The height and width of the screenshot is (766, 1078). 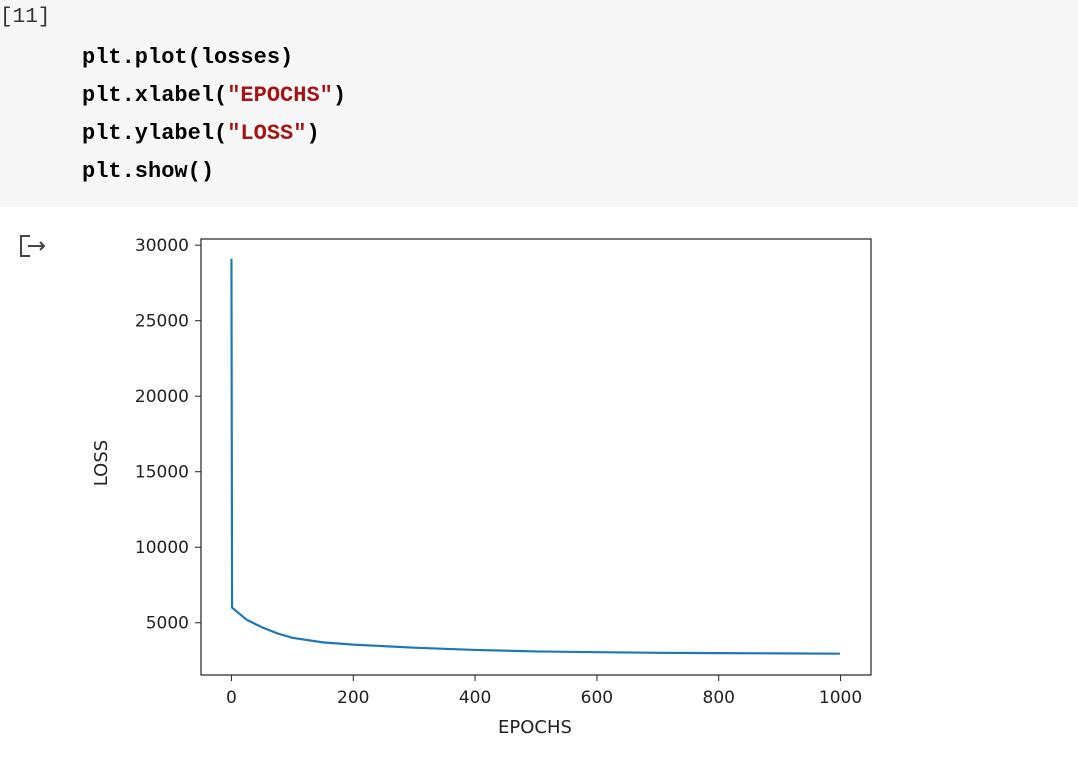 I want to click on y-tick-label: 15000, so click(x=162, y=473).